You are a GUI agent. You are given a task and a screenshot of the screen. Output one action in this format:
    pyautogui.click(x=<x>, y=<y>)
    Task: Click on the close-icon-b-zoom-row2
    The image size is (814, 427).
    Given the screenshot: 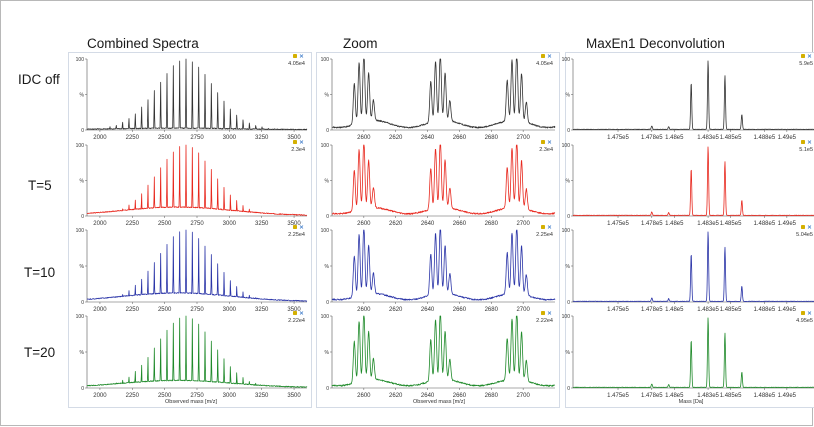 What is the action you would take?
    pyautogui.click(x=549, y=227)
    